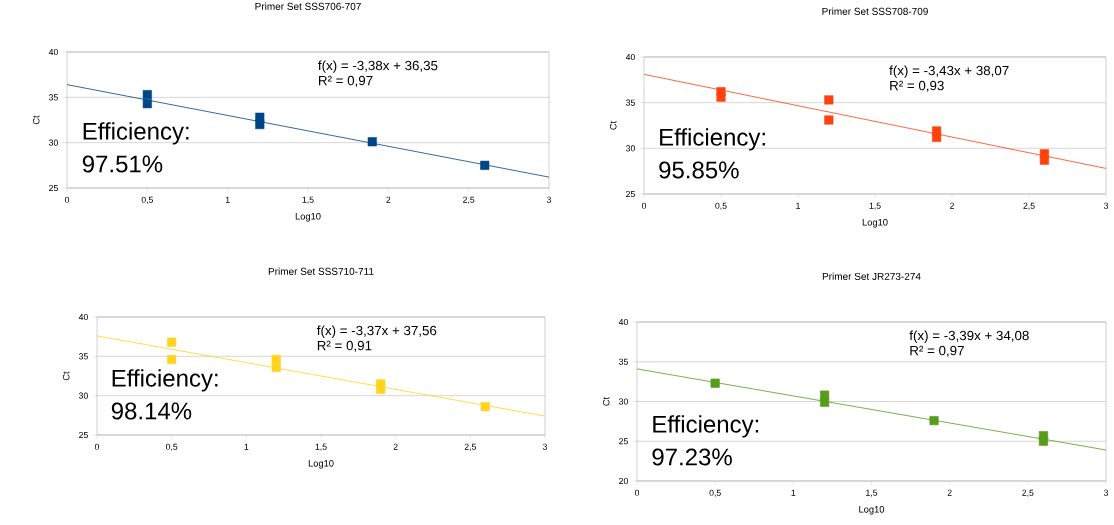  Describe the element at coordinates (122, 164) in the screenshot. I see `annotation: 97.51%` at that location.